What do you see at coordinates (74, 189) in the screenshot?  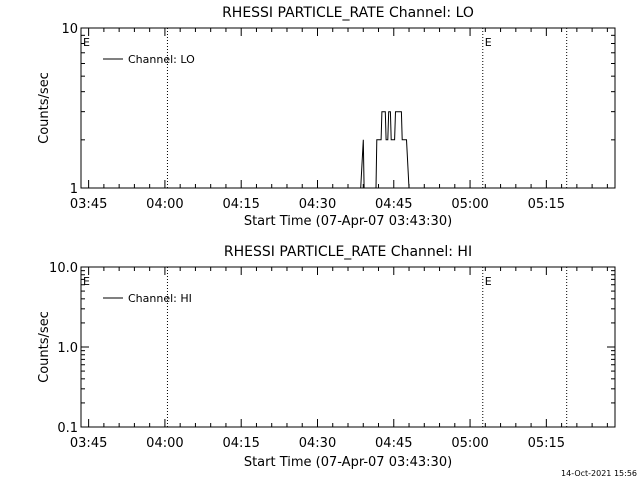 I see `y-tick-label: 1` at bounding box center [74, 189].